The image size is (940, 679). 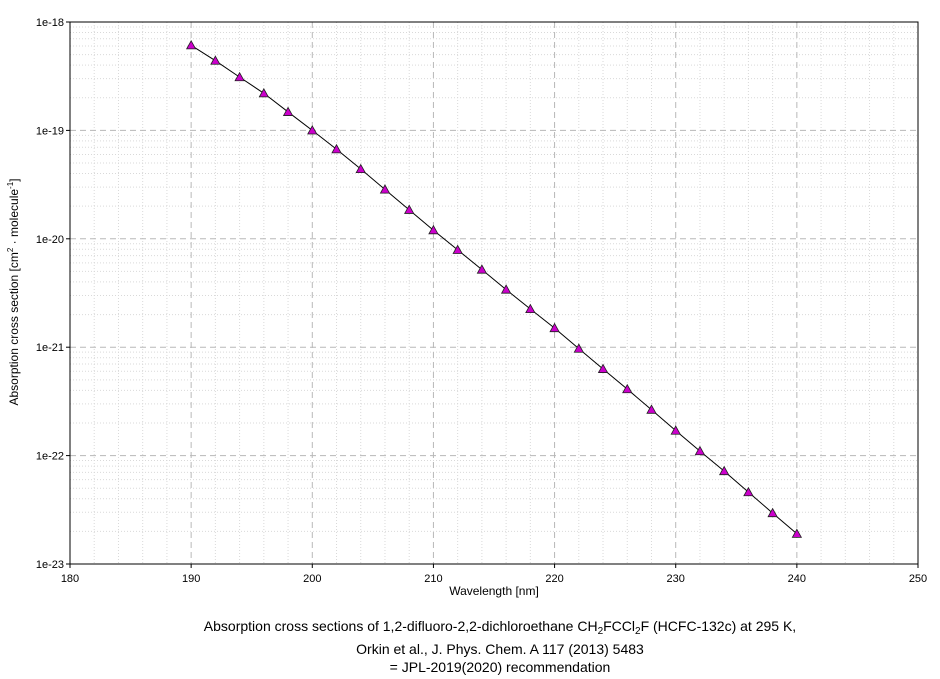 I want to click on x-tick-label: 230, so click(x=676, y=579).